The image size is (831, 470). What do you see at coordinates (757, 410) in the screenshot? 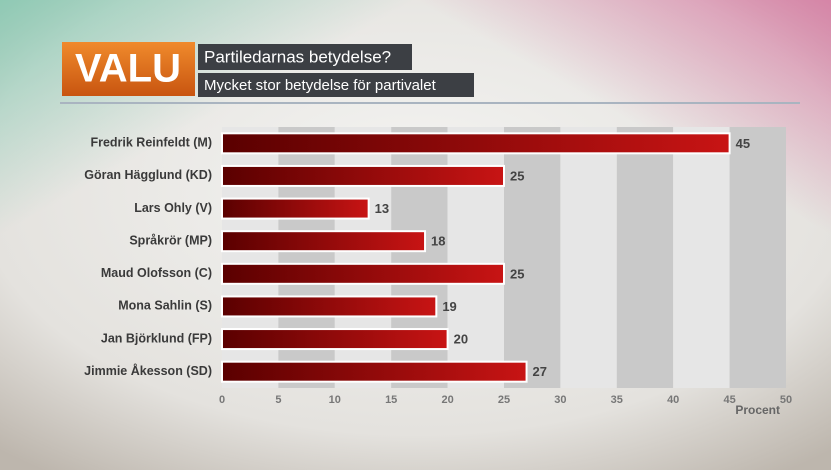
I see `x-axis-label: Procent` at bounding box center [757, 410].